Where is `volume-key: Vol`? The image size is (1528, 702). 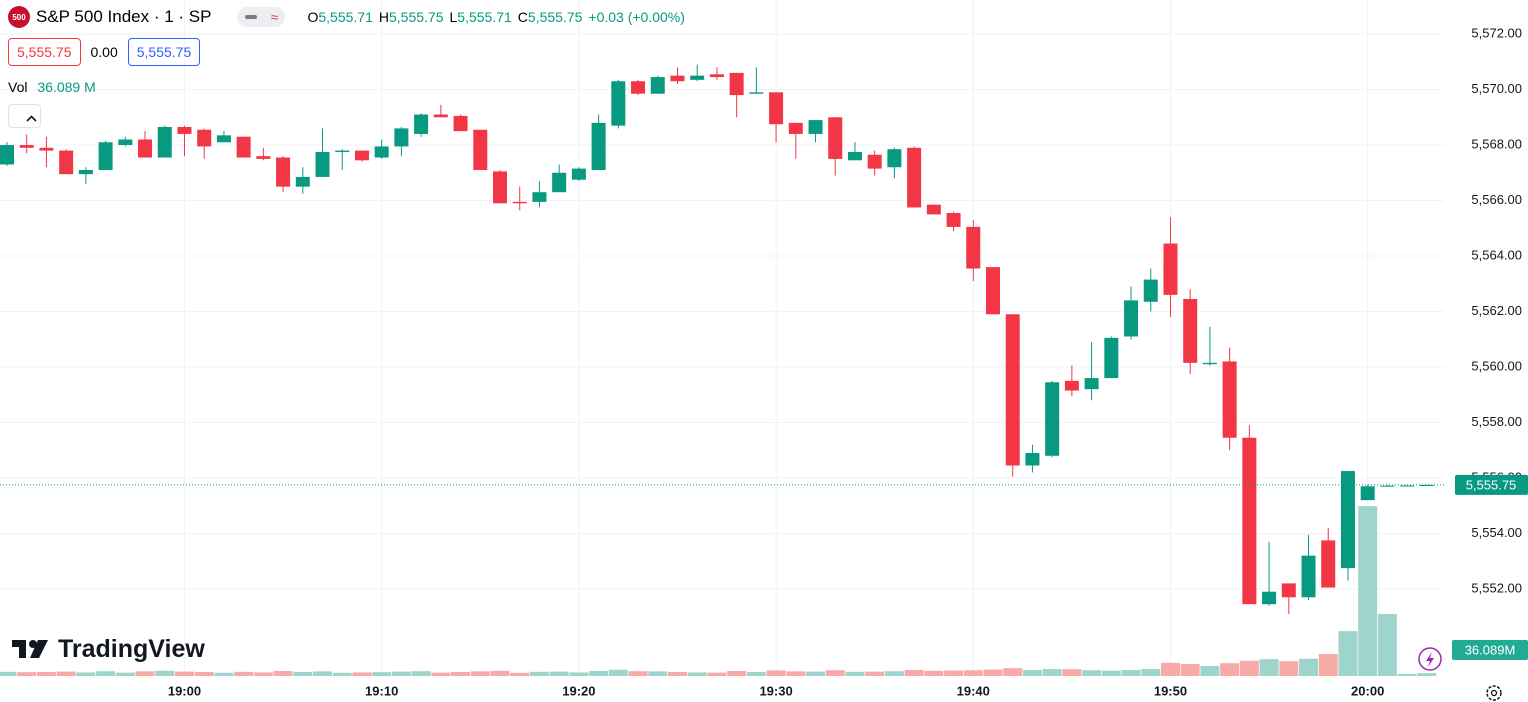 volume-key: Vol is located at coordinates (18, 87).